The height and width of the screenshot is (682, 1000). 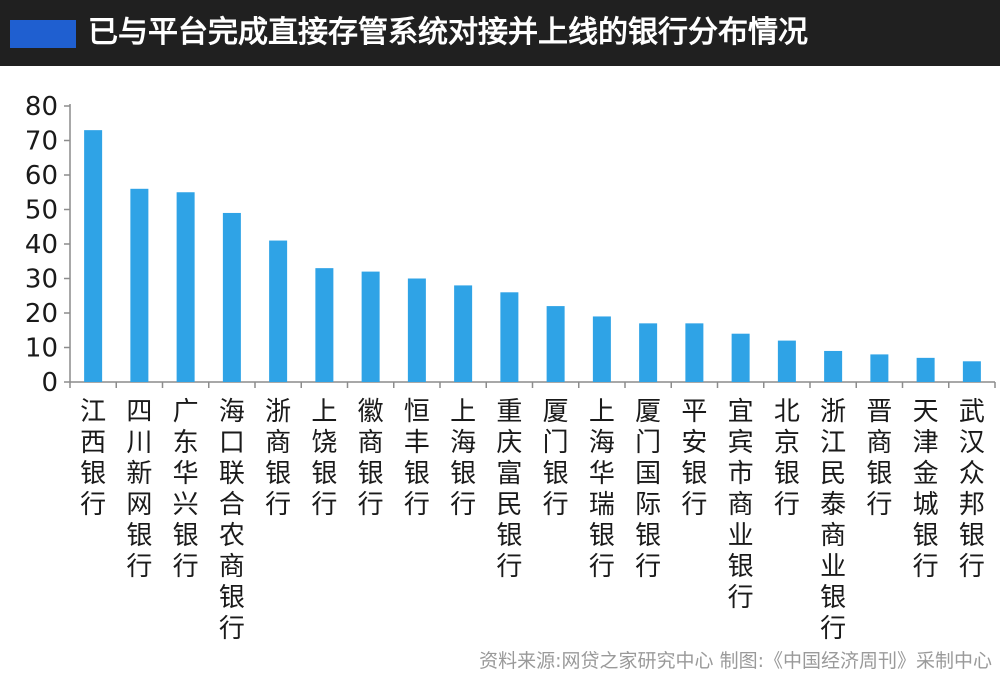 What do you see at coordinates (509, 489) in the screenshot?
I see `x-tick-label: 重庆富民银行` at bounding box center [509, 489].